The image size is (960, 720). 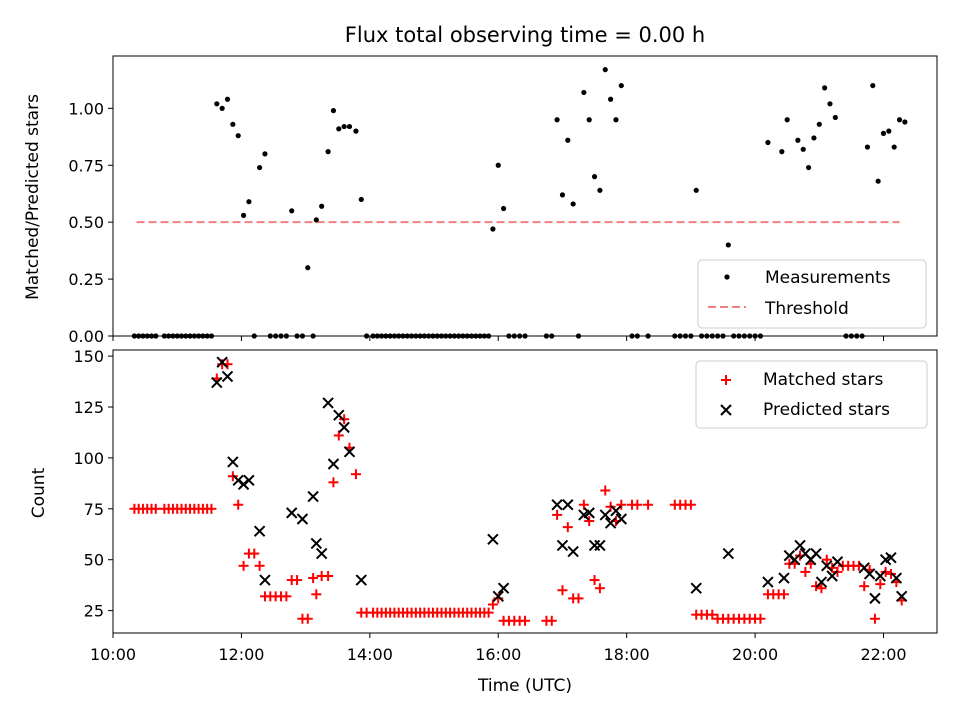 I want to click on legend-top: Measurements Threshold, so click(x=812, y=294).